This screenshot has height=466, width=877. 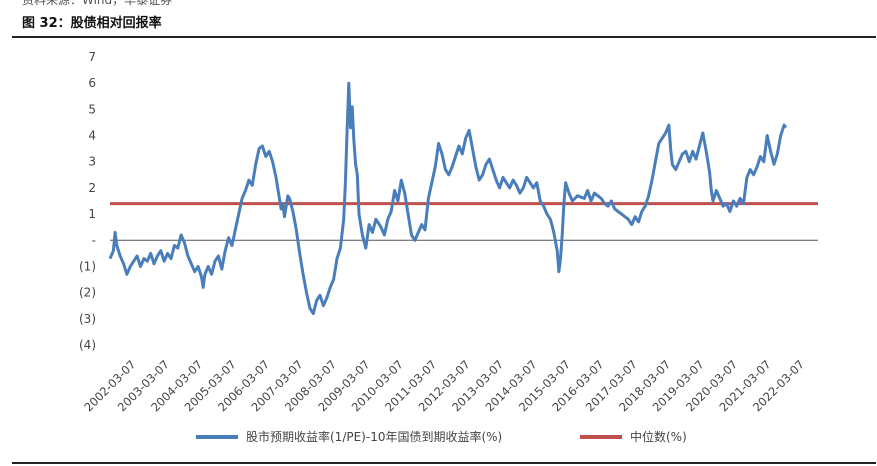 I want to click on y-tick-label: 6, so click(x=92, y=83).